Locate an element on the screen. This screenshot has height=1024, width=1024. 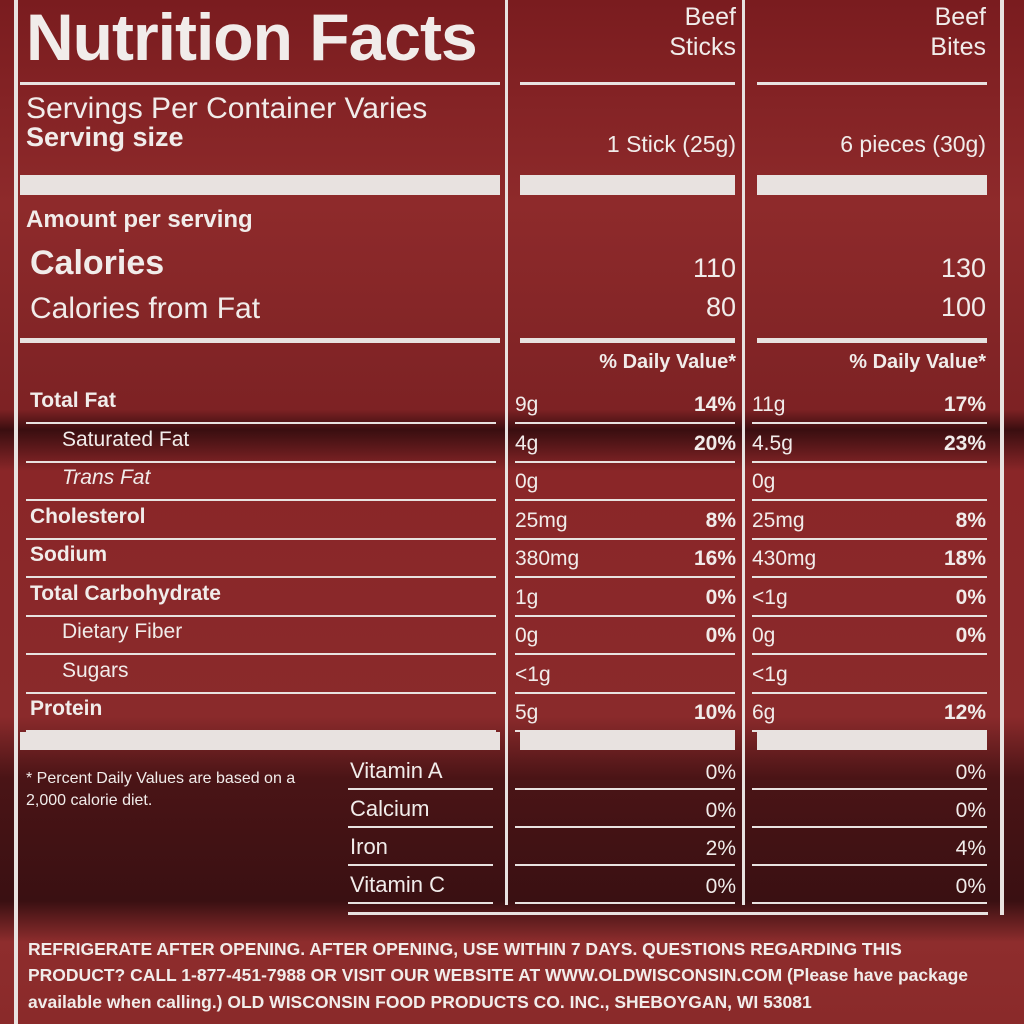
column-divider is located at coordinates (743, 452).